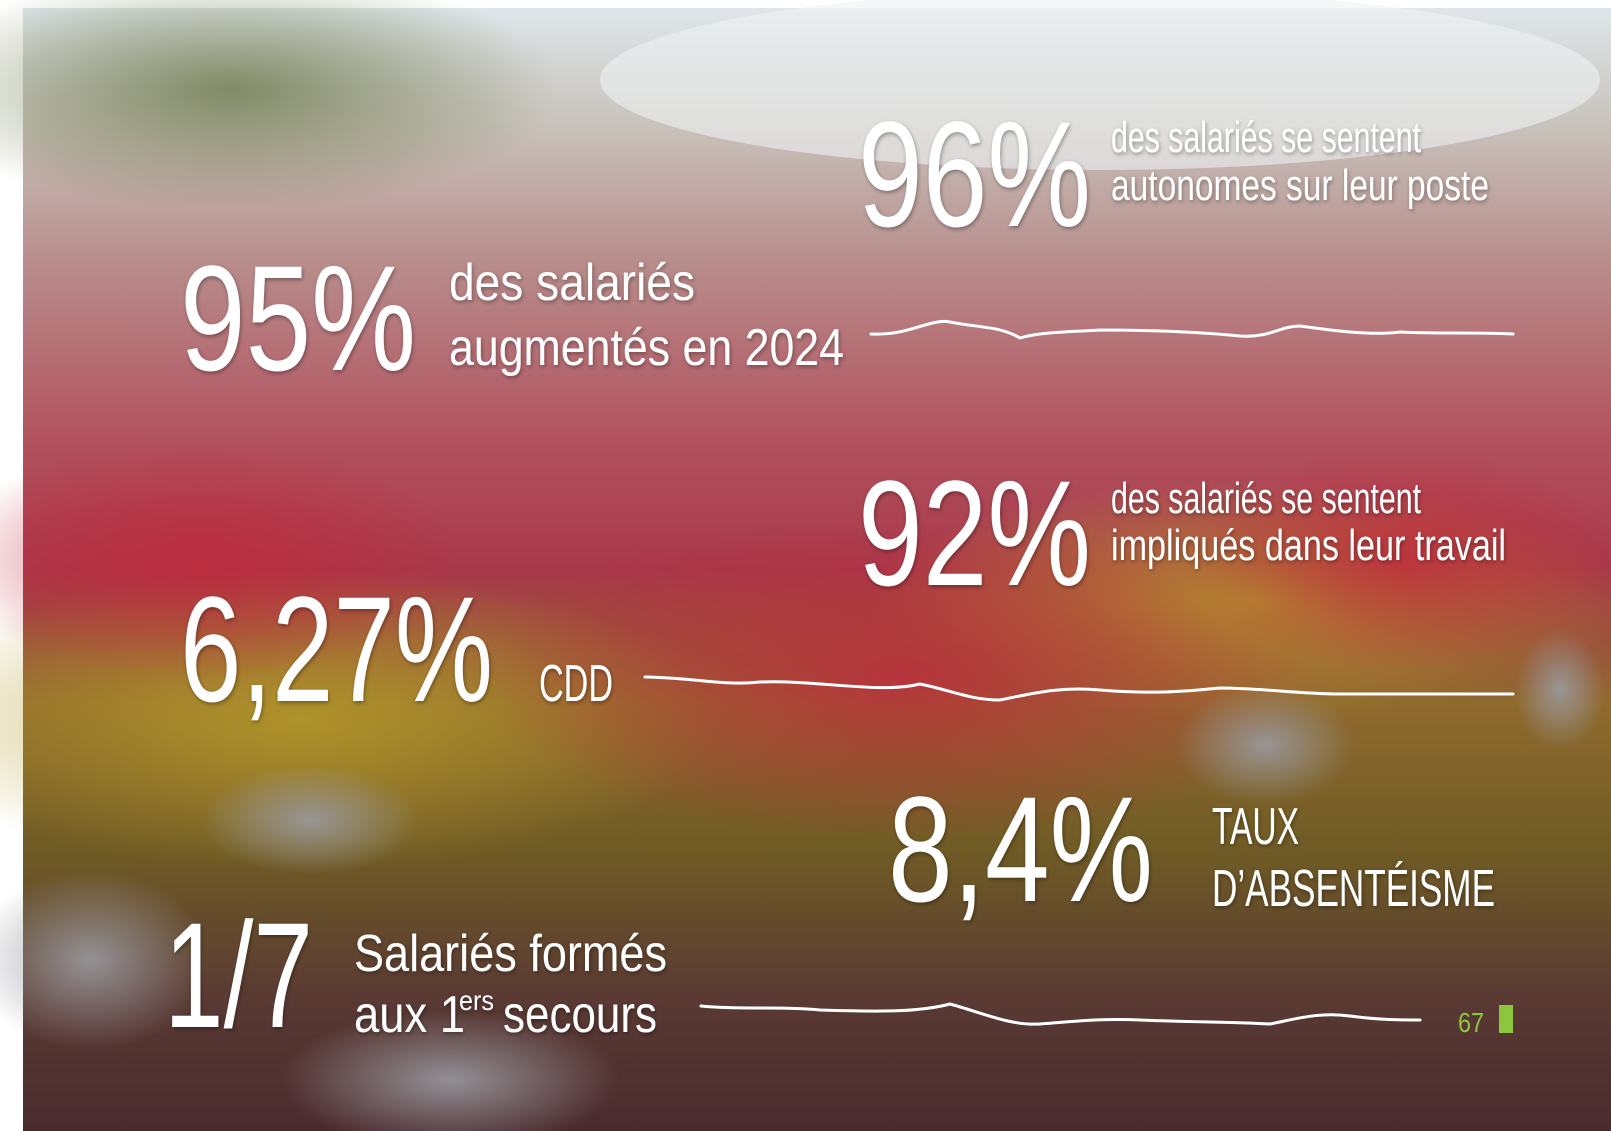 This screenshot has width=1611, height=1131. Describe the element at coordinates (336, 649) in the screenshot. I see `stat-value: 6,27%` at that location.